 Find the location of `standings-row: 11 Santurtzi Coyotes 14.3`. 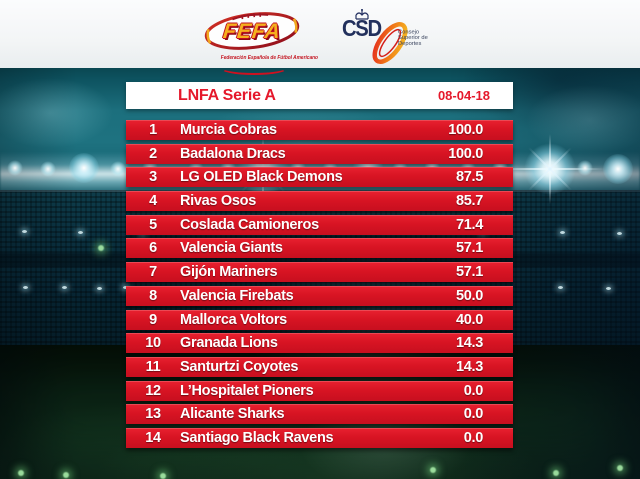

standings-row: 11 Santurtzi Coyotes 14.3 is located at coordinates (319, 366).